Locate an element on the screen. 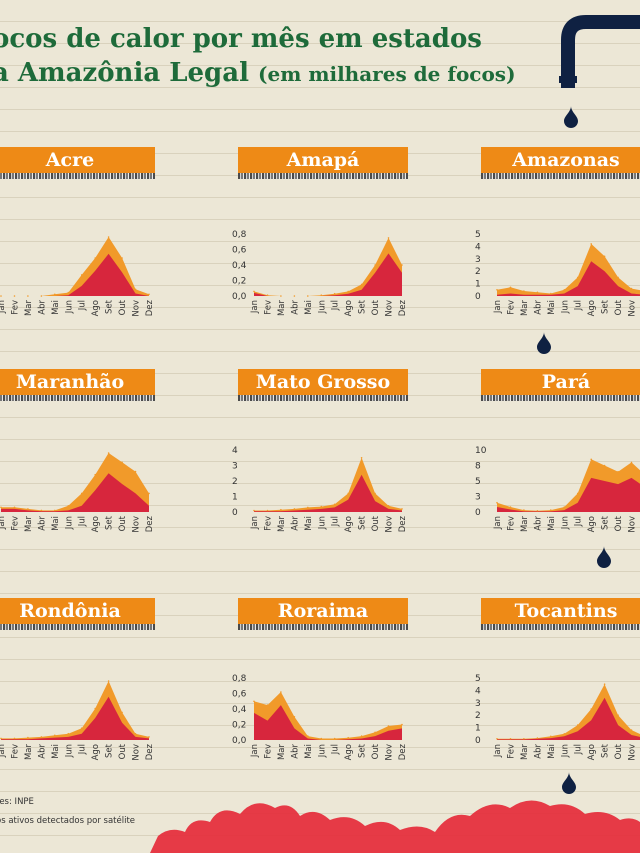 The height and width of the screenshot is (853, 640). title-line1: ocos de calor por mês em estados is located at coordinates (241, 39).